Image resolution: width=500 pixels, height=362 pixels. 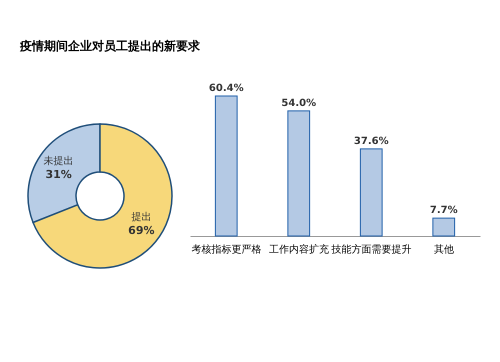 I want to click on slice-label: 提出, so click(x=141, y=217).